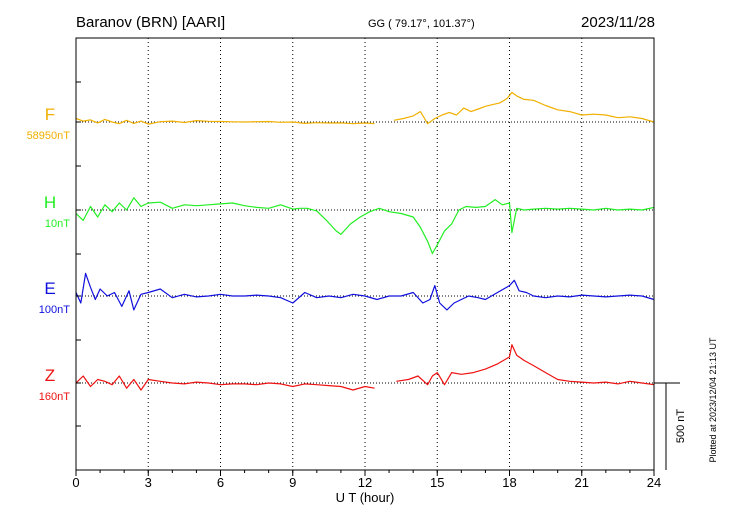 Image resolution: width=730 pixels, height=520 pixels. Describe the element at coordinates (49, 288) in the screenshot. I see `series-name-e: E` at that location.